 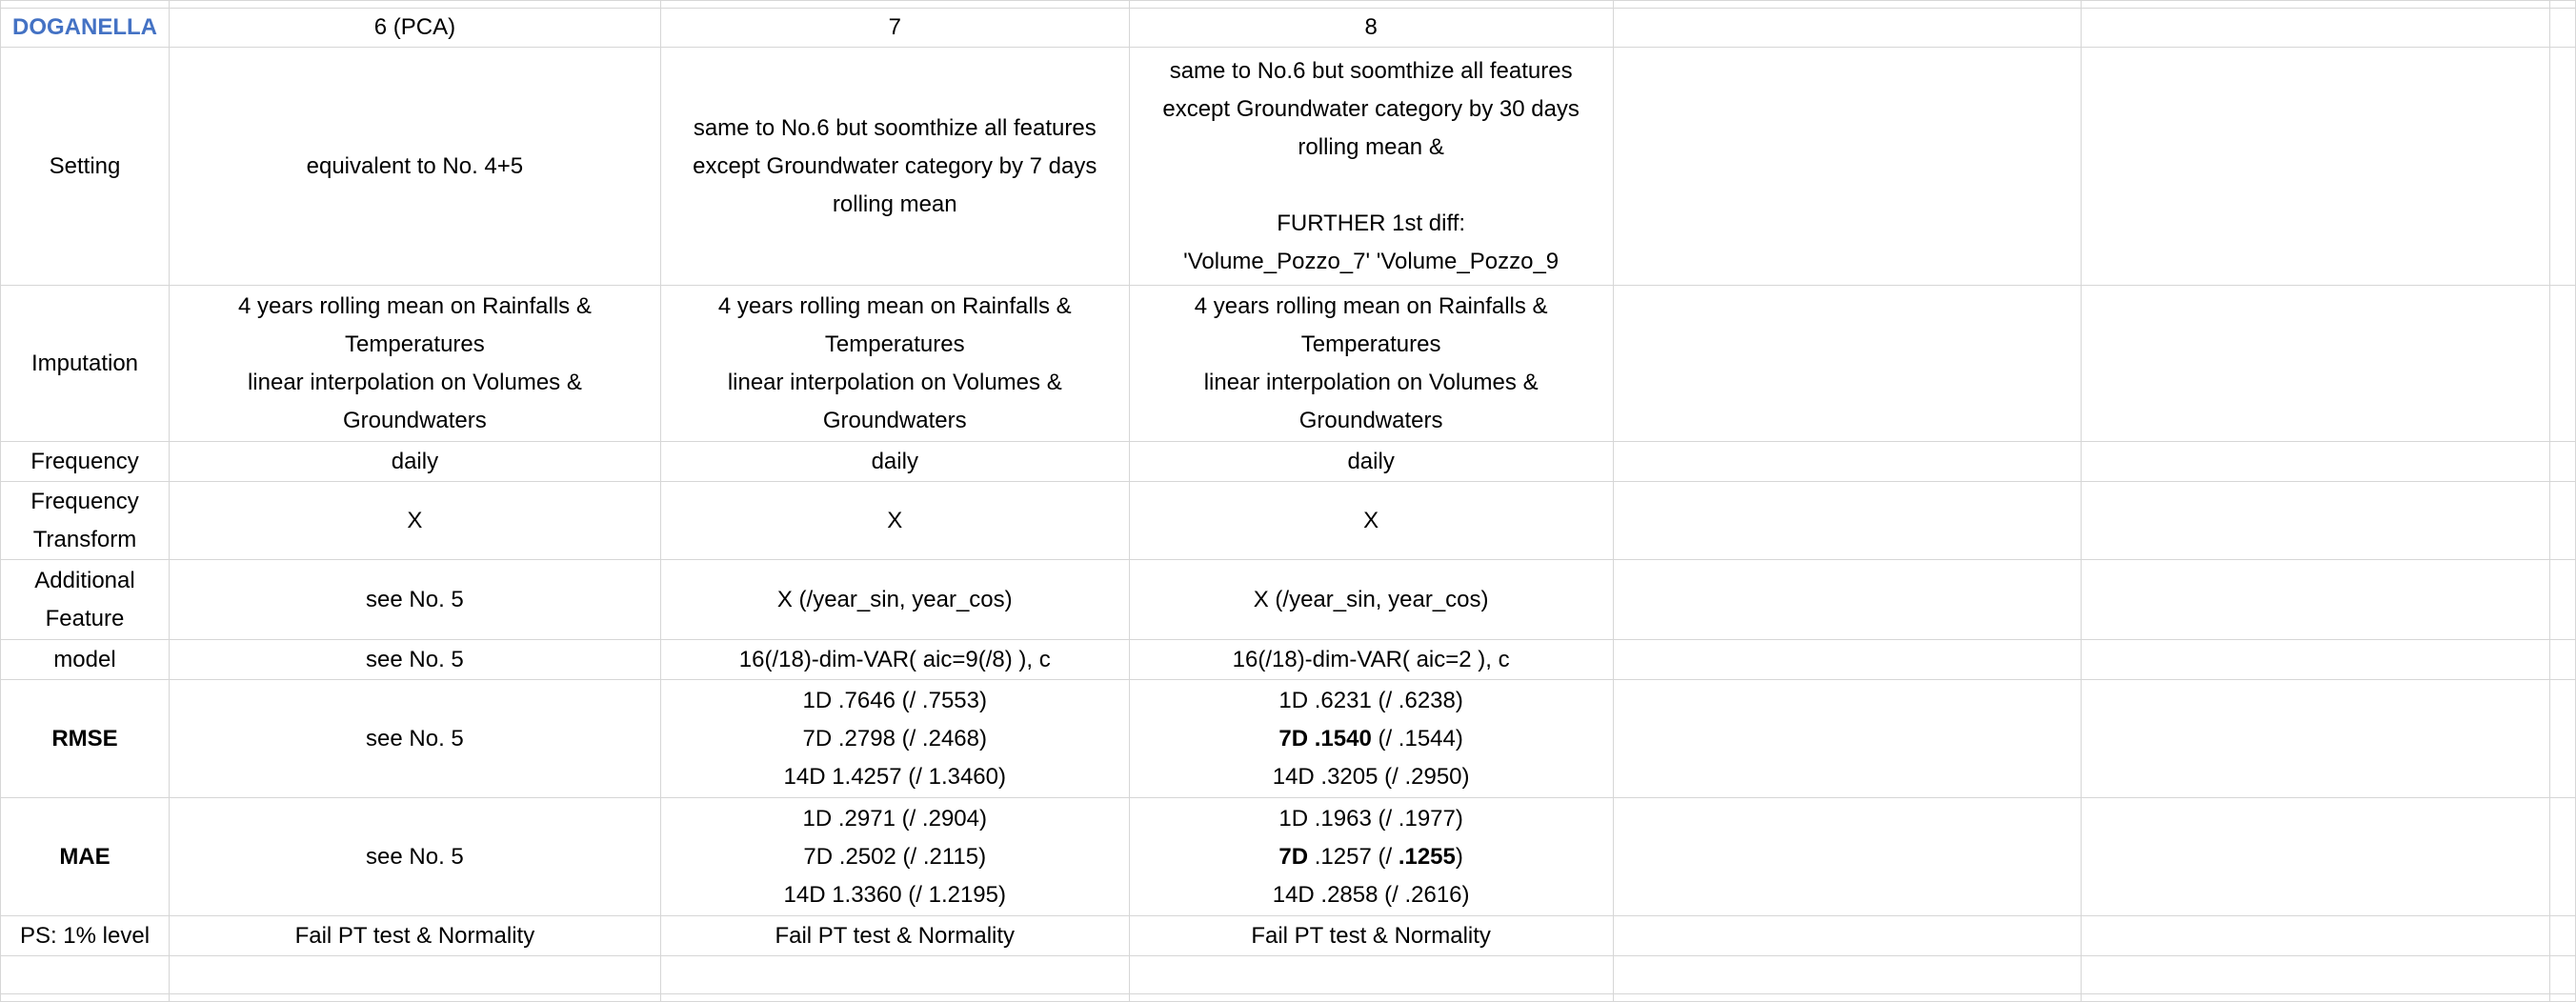 What do you see at coordinates (1371, 599) in the screenshot?
I see `additional-feature-cell-8: X (/year_sin, year_cos)` at bounding box center [1371, 599].